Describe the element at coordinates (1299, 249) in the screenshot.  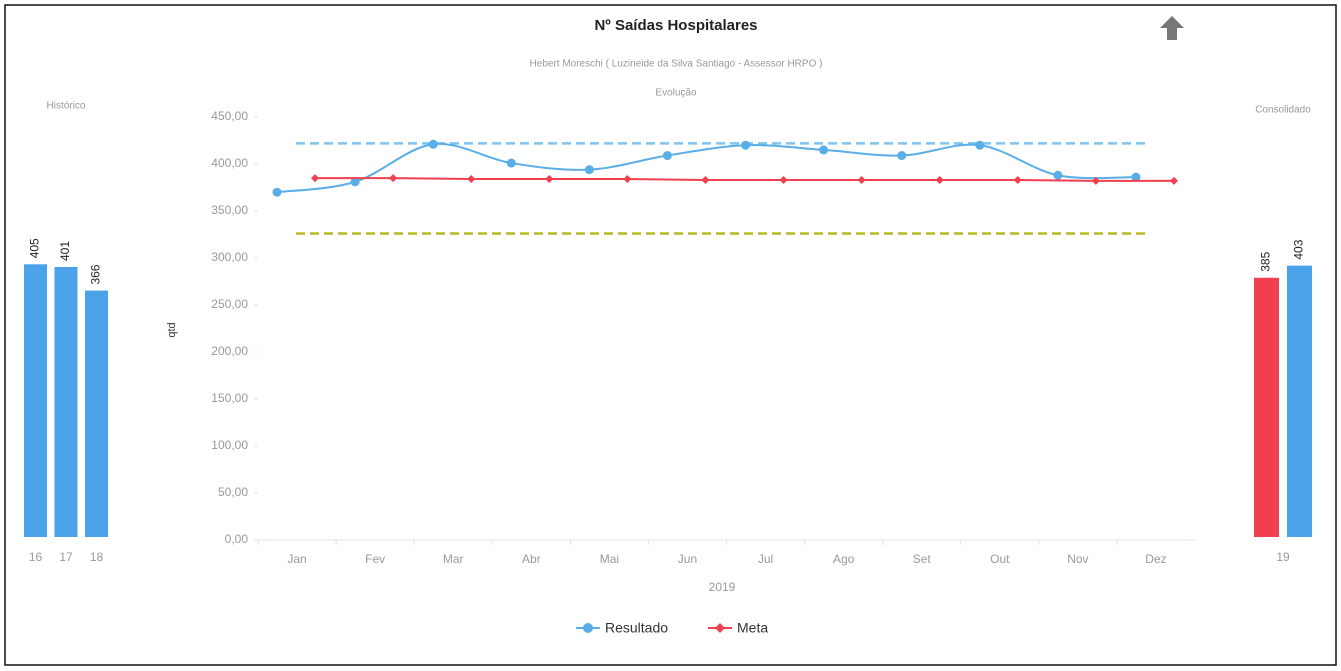
I see `data-label: 403` at that location.